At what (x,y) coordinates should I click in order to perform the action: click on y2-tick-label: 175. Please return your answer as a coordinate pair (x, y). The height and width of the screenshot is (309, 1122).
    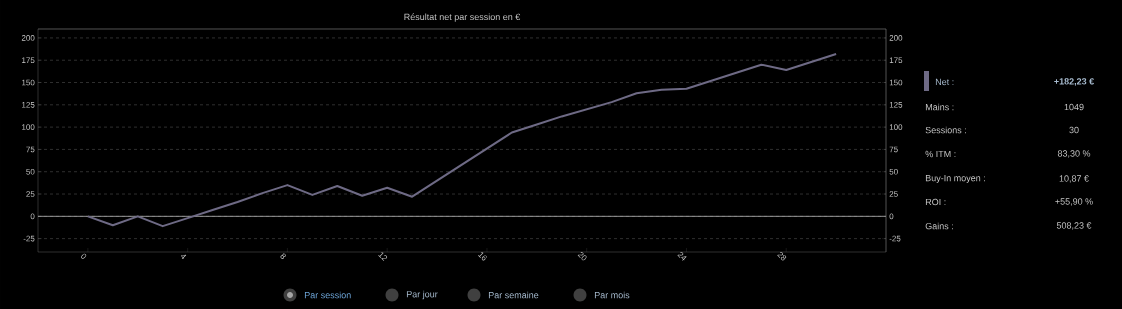
    Looking at the image, I should click on (896, 60).